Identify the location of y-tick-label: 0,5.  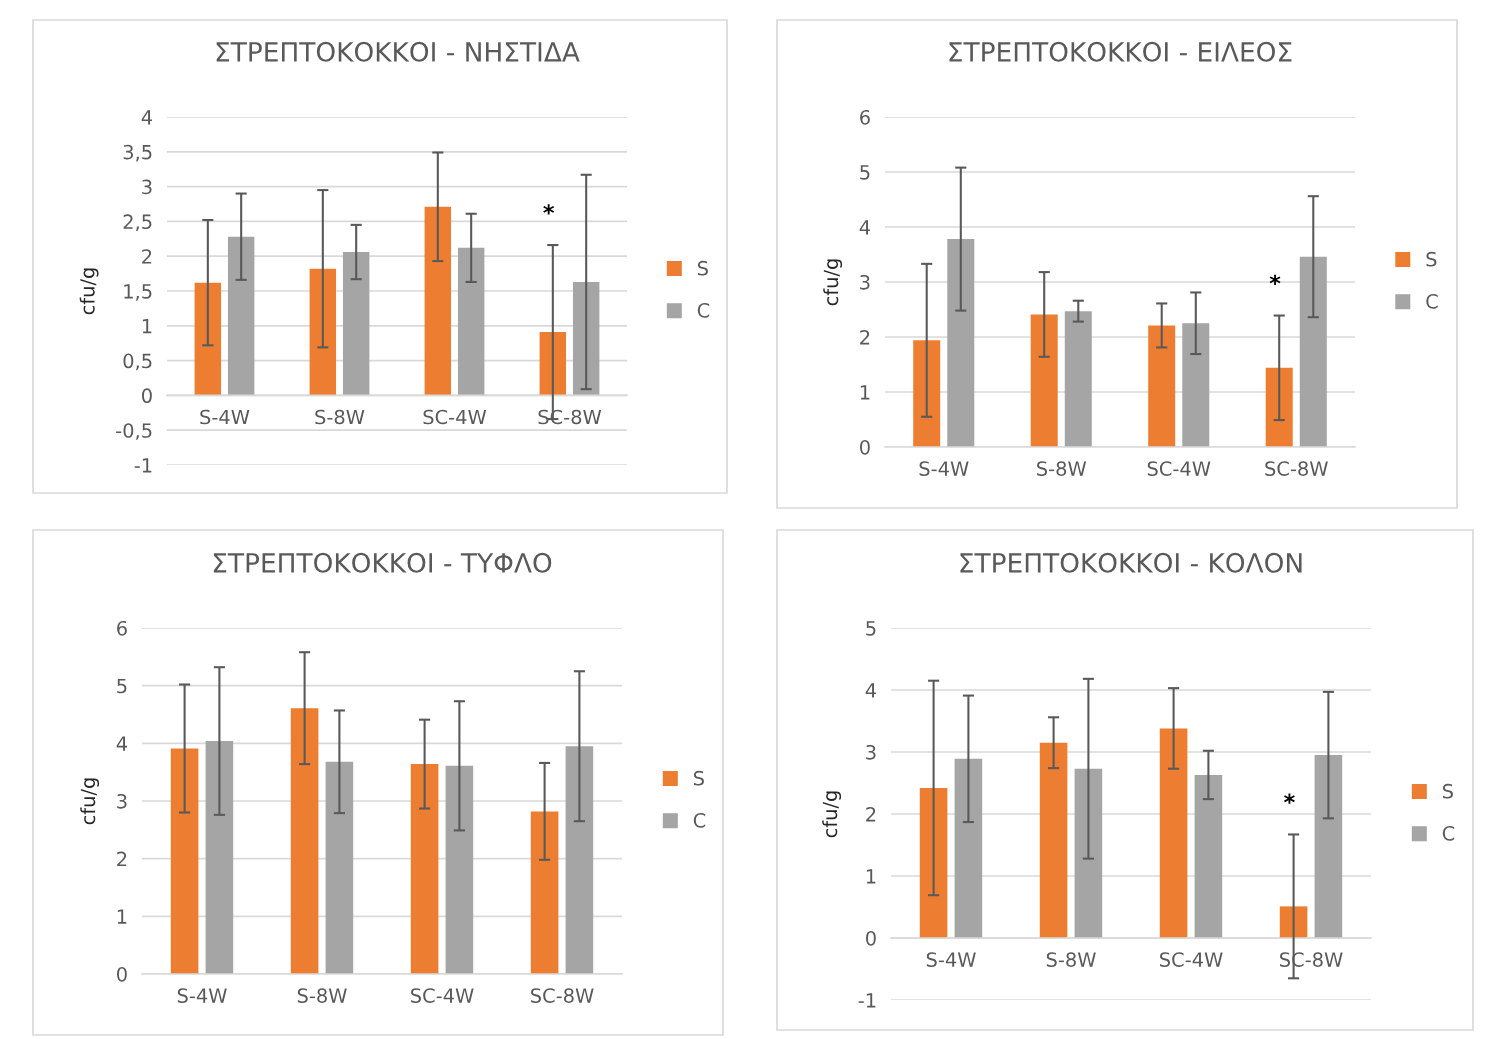
(137, 362).